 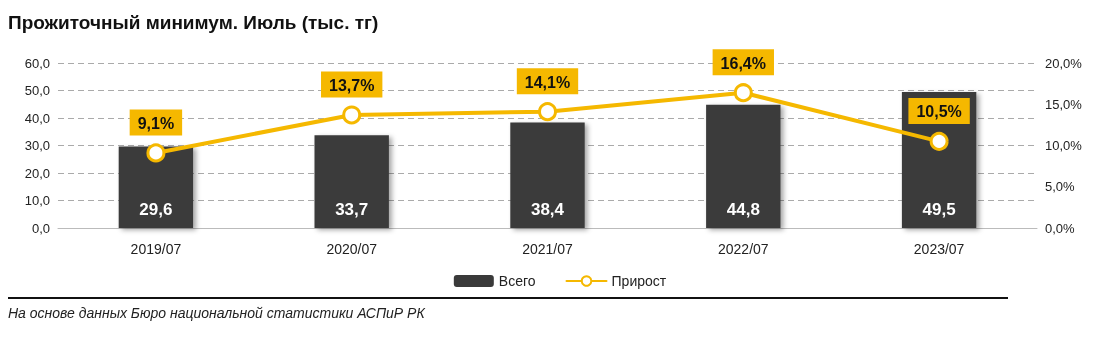 What do you see at coordinates (37, 173) in the screenshot?
I see `y-tick-label: 20,0` at bounding box center [37, 173].